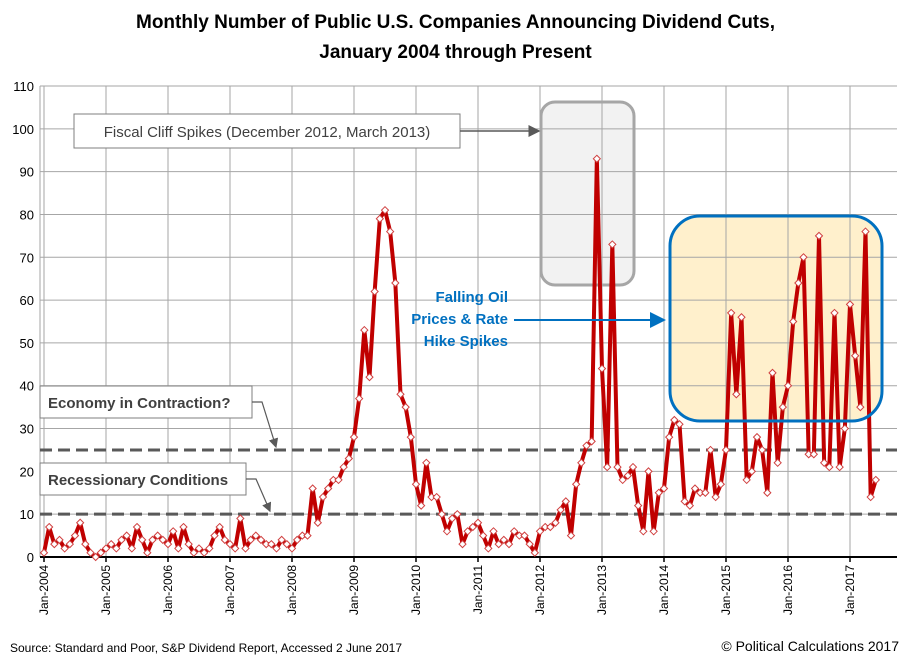 Image resolution: width=911 pixels, height=662 pixels. What do you see at coordinates (139, 403) in the screenshot?
I see `reference-label: Economy in Contraction?` at bounding box center [139, 403].